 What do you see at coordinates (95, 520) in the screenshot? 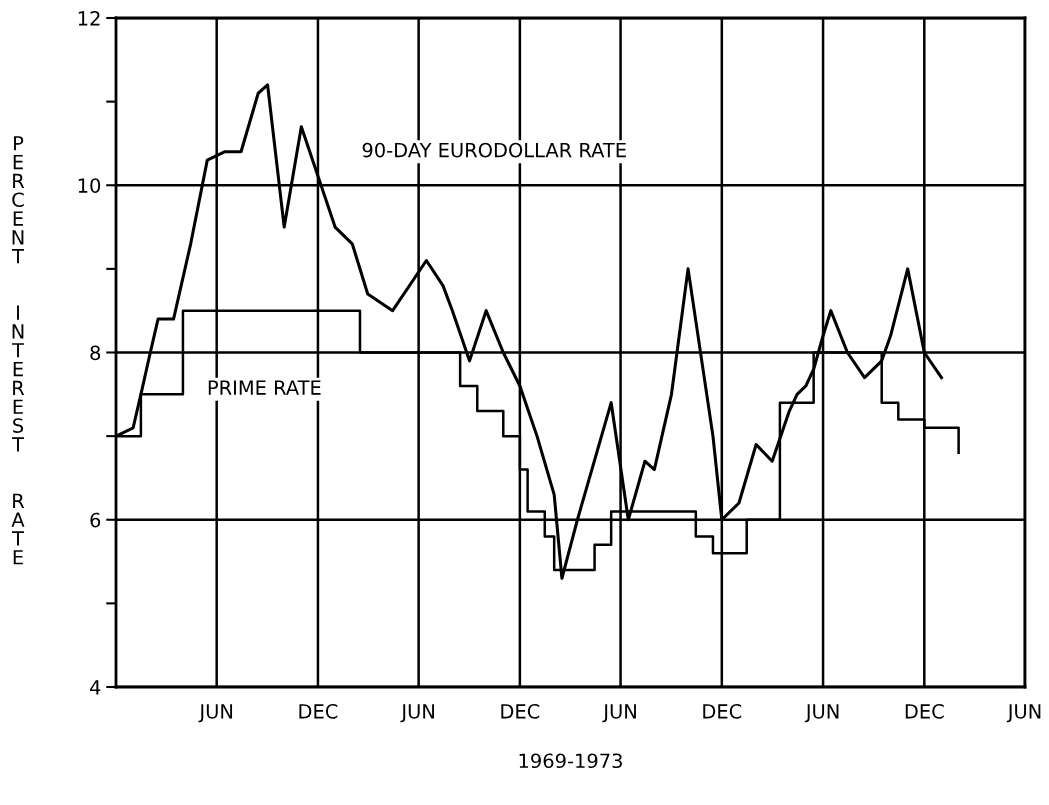
I see `y-tick-label: 6` at bounding box center [95, 520].